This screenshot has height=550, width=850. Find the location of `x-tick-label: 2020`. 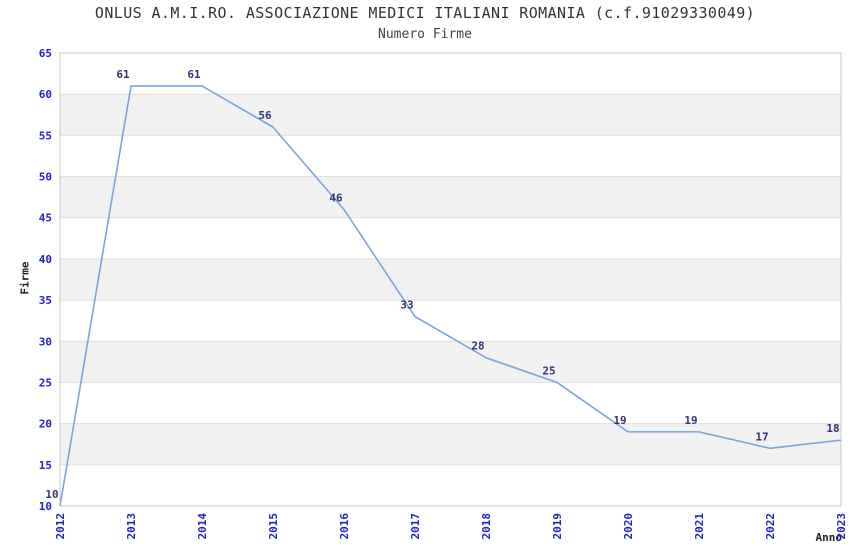

x-tick-label: 2020 is located at coordinates (628, 526).